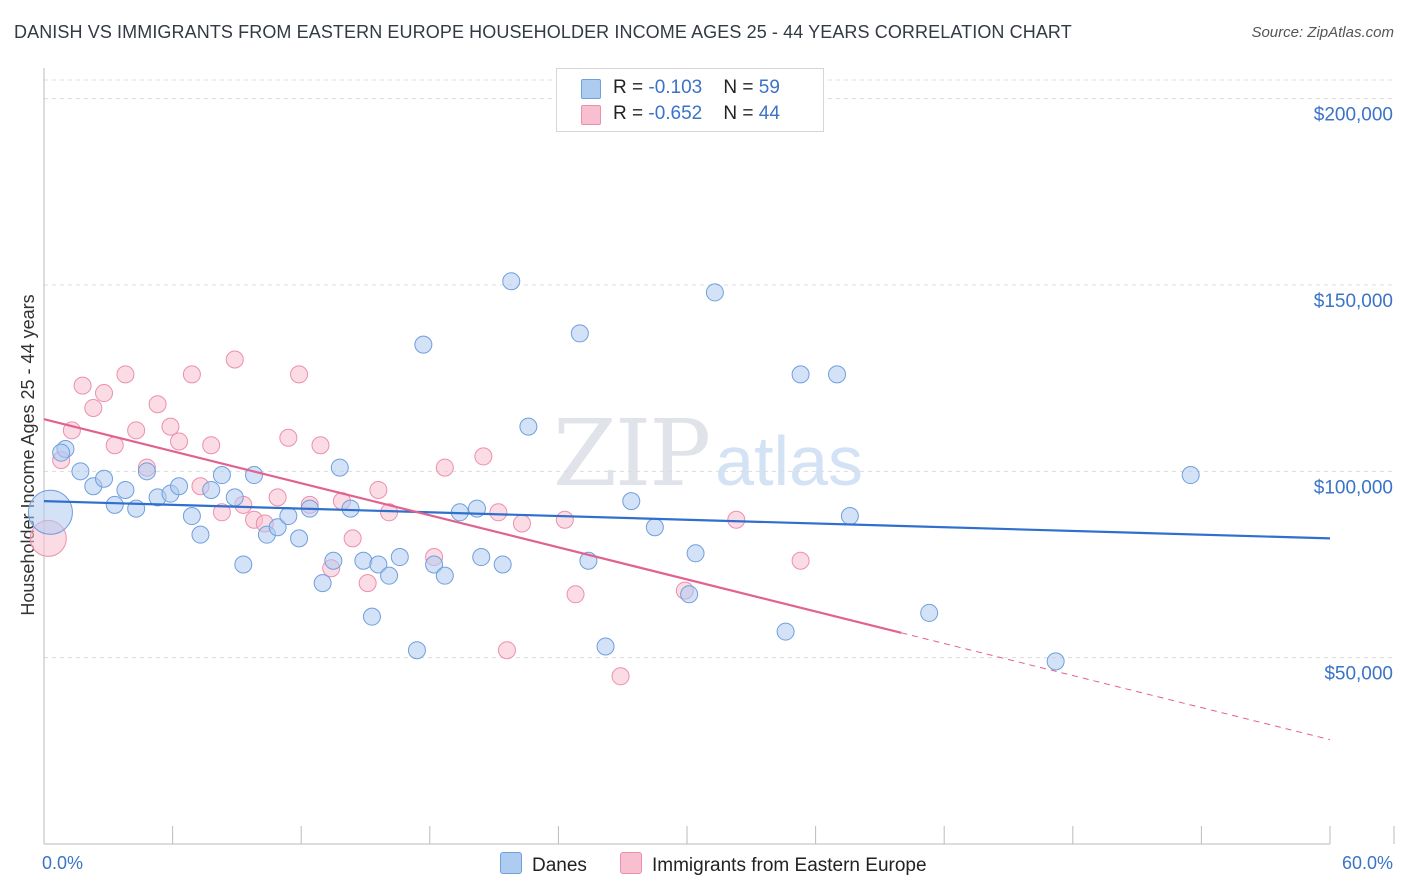 The height and width of the screenshot is (892, 1406). Describe the element at coordinates (687, 520) in the screenshot. I see `danes-trend-line` at that location.